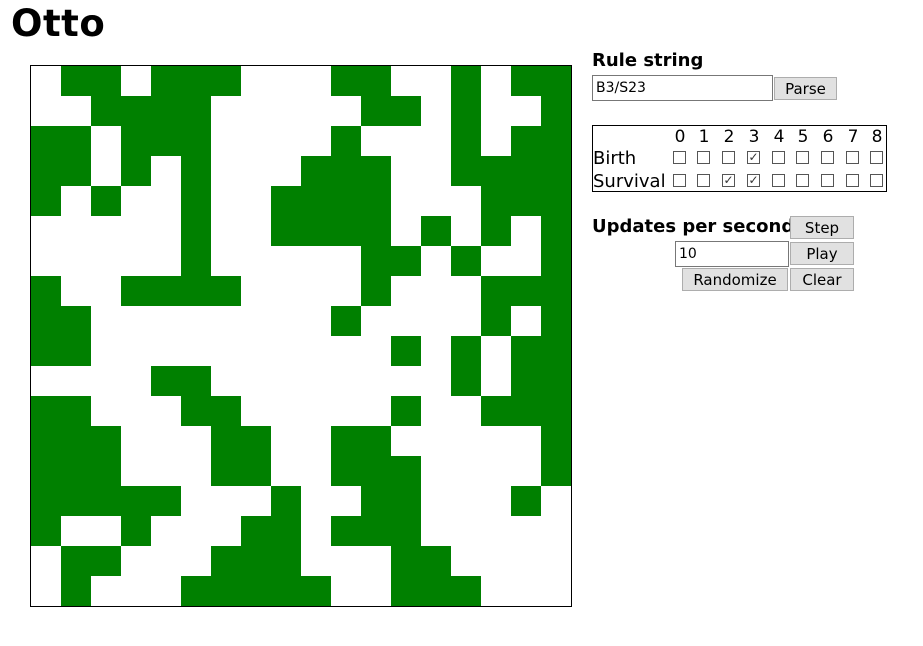 Image resolution: width=923 pixels, height=646 pixels. Describe the element at coordinates (753, 157) in the screenshot. I see `birth-checkbox-3: ✓` at that location.